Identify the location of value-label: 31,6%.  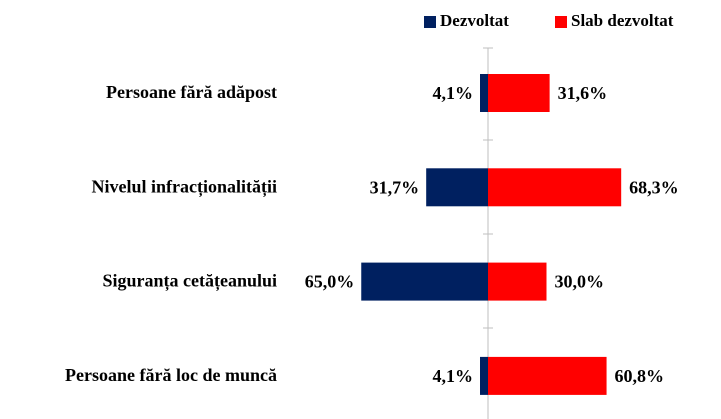
(583, 93).